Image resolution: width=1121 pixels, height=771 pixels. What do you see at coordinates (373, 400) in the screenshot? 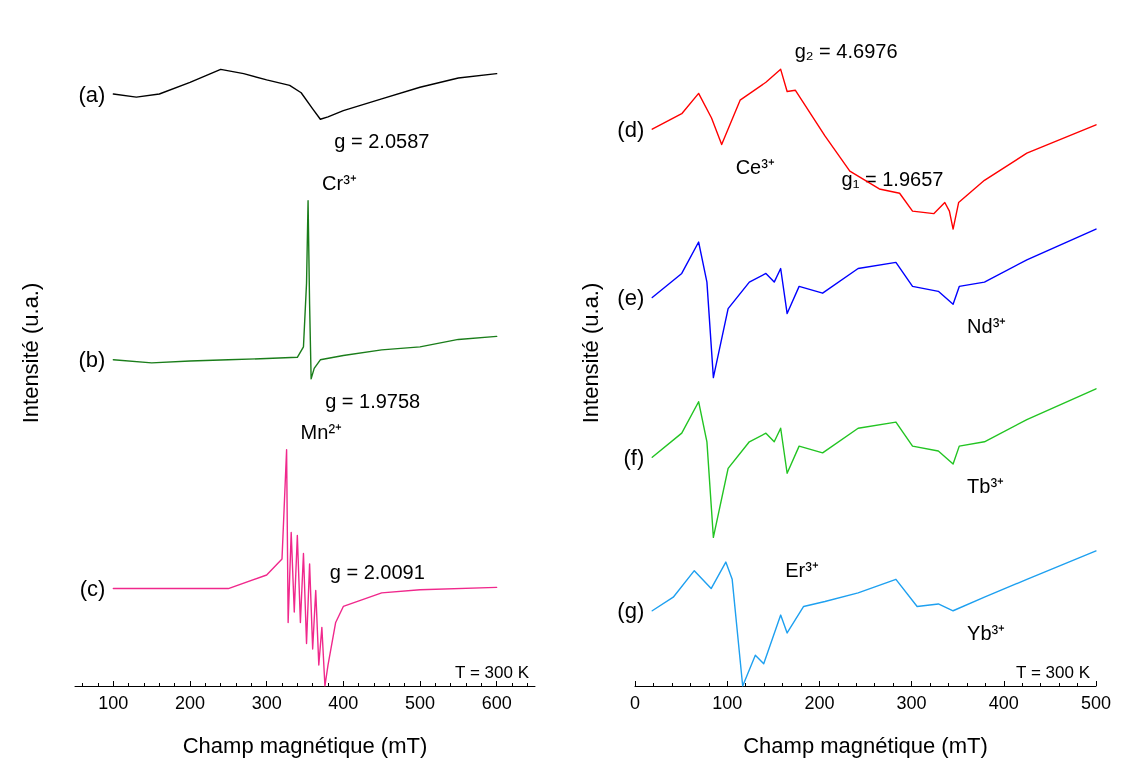
I see `annotation: g = 1.9758` at bounding box center [373, 400].